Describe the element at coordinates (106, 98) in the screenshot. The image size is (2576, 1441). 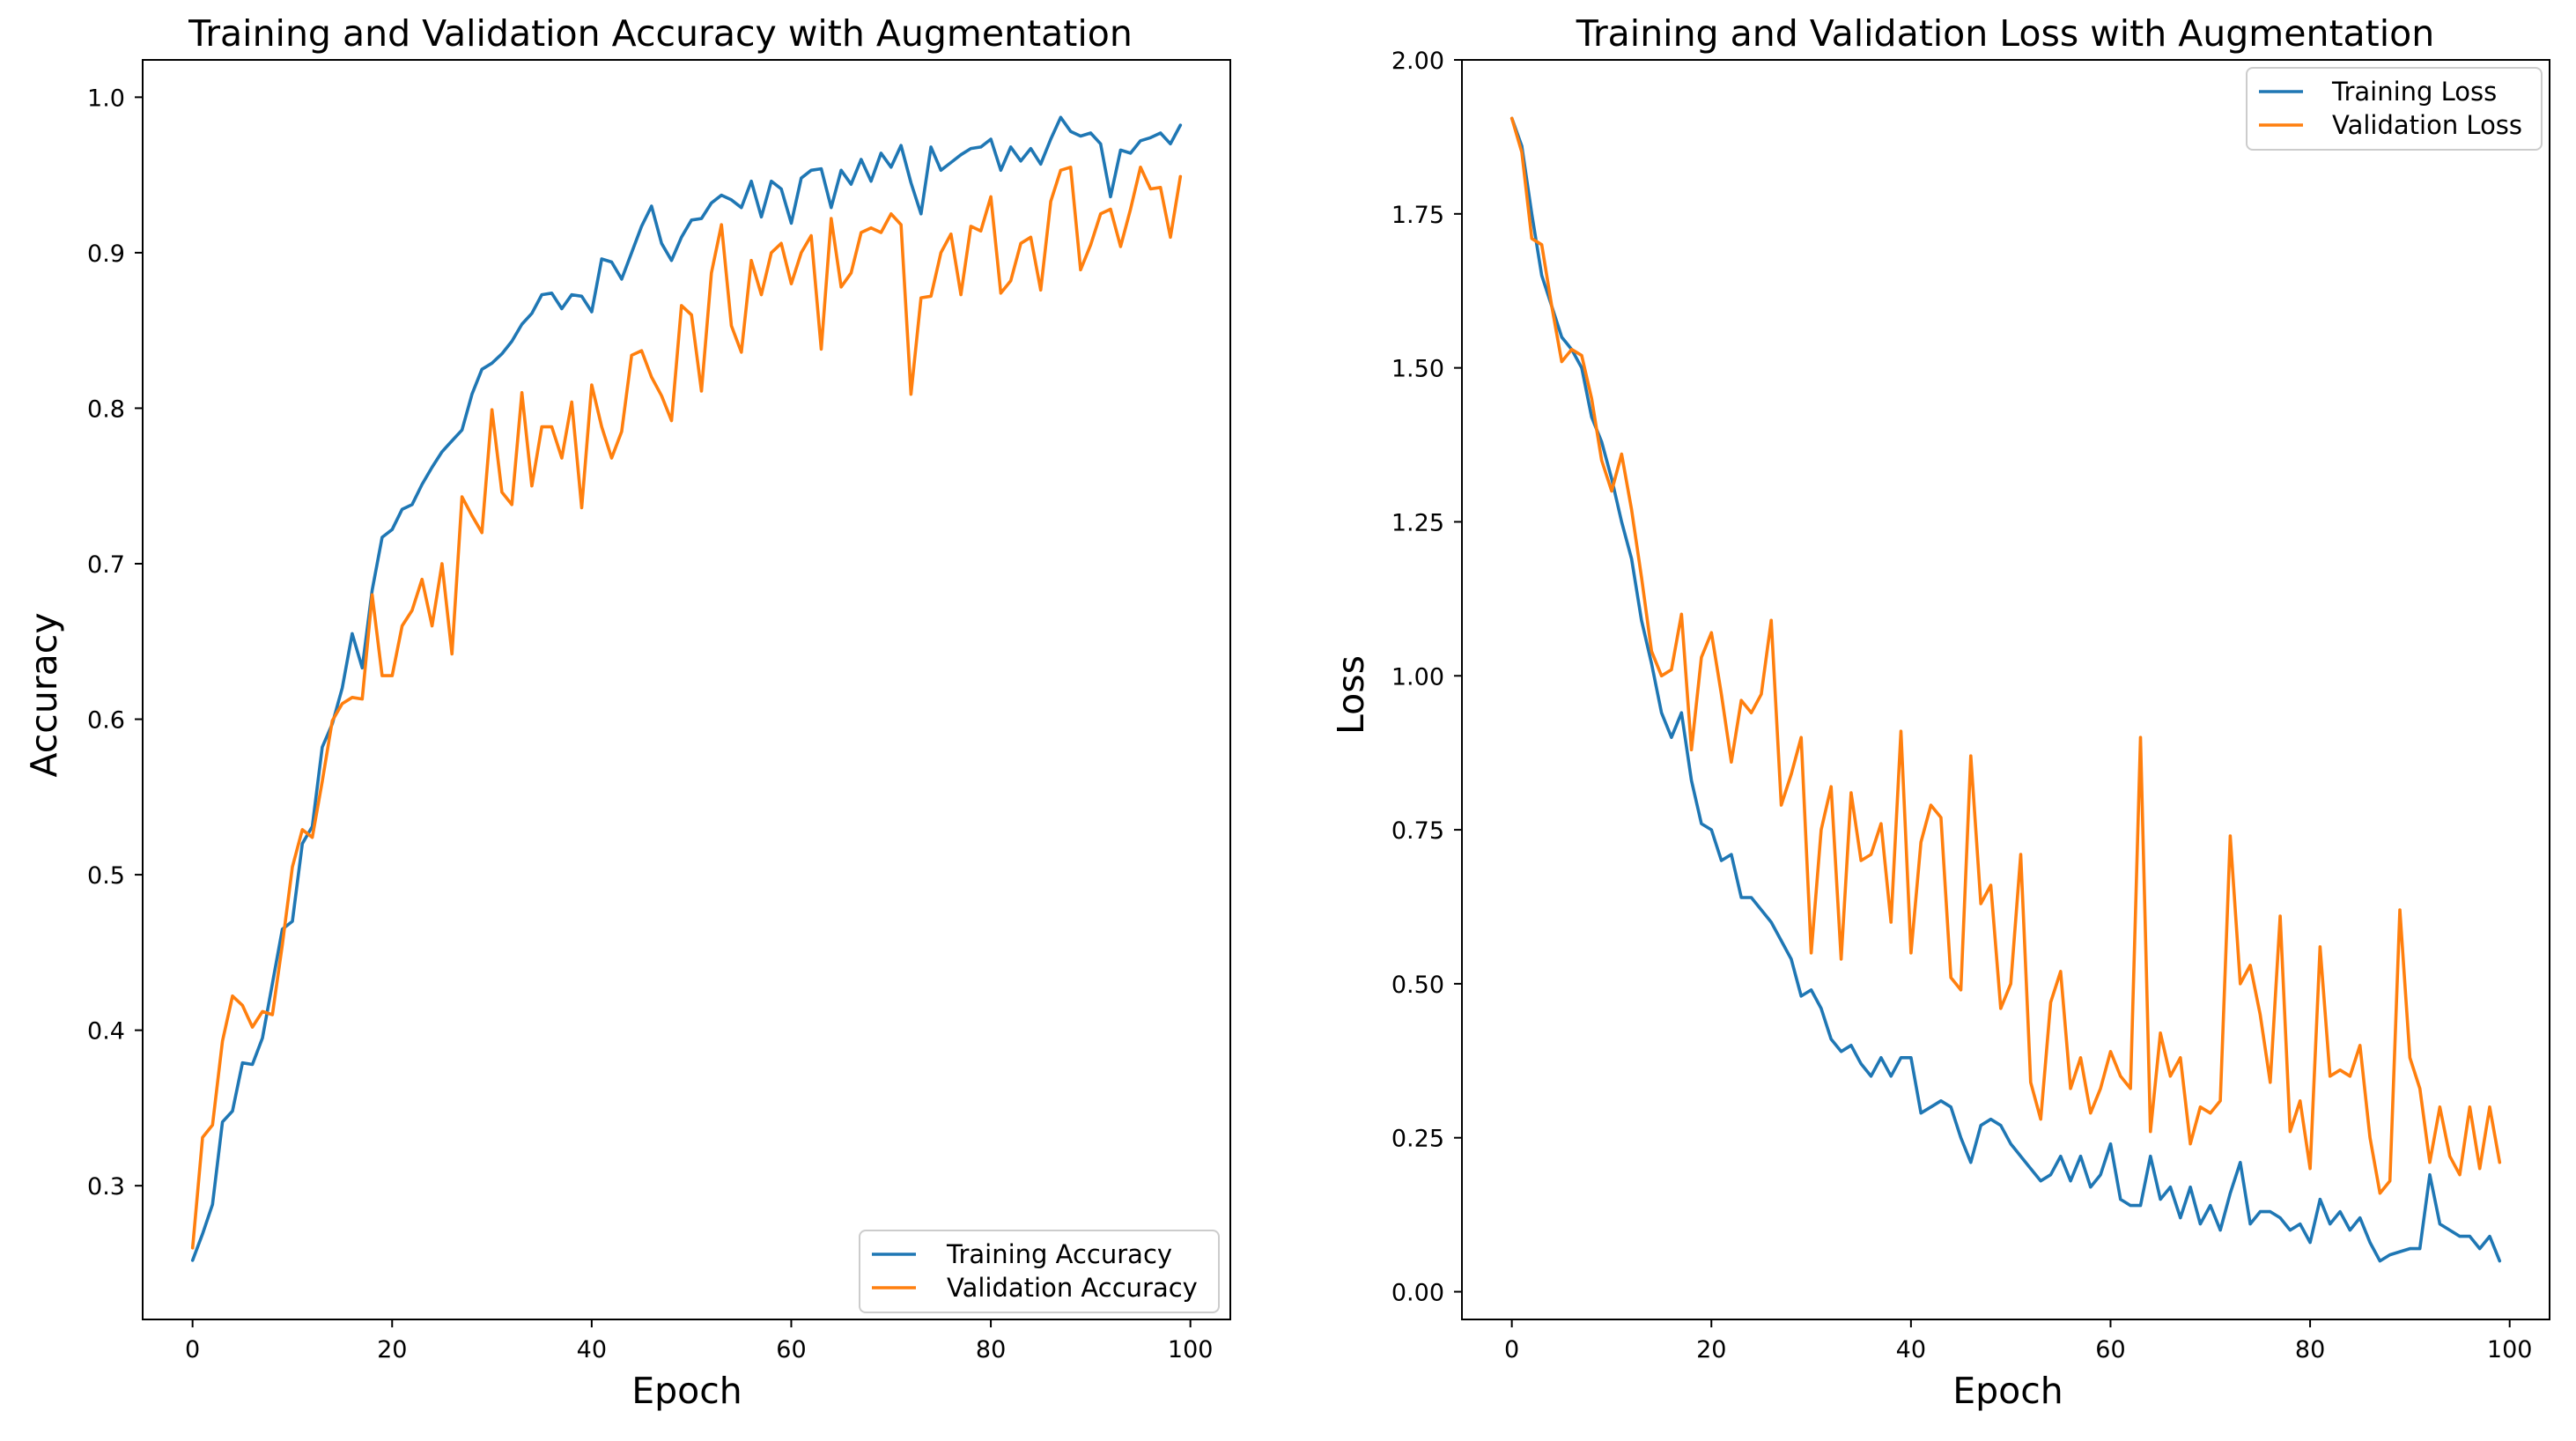
I see `accuracy-y-tick-label: 1.0` at that location.